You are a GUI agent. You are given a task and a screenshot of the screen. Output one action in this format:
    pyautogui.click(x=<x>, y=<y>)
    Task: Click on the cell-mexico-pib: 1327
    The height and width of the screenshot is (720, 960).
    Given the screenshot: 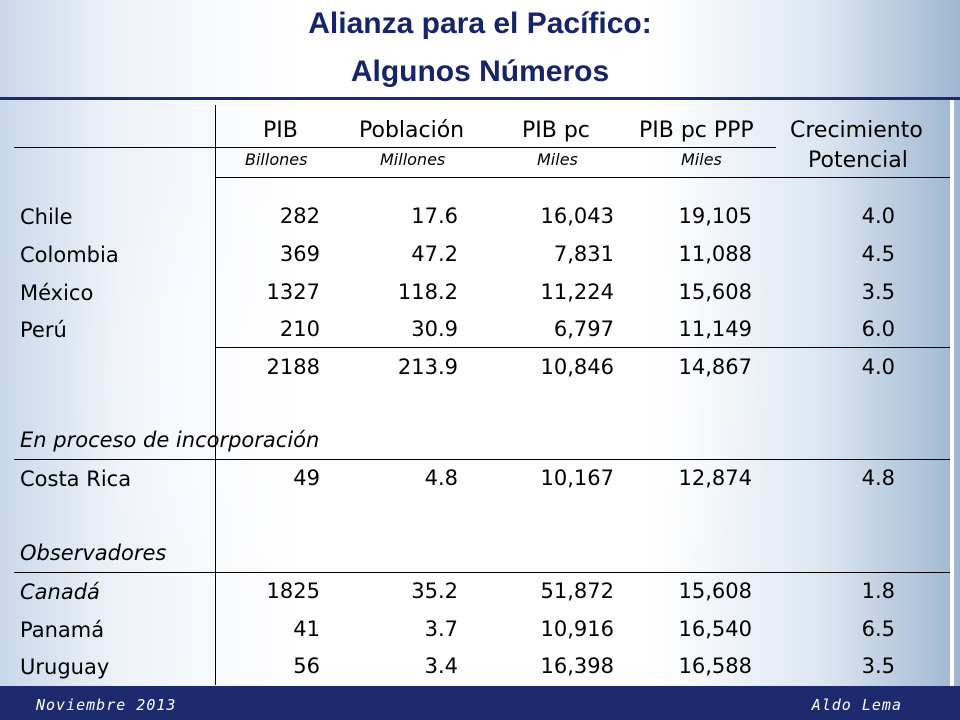 What is the action you would take?
    pyautogui.click(x=293, y=292)
    